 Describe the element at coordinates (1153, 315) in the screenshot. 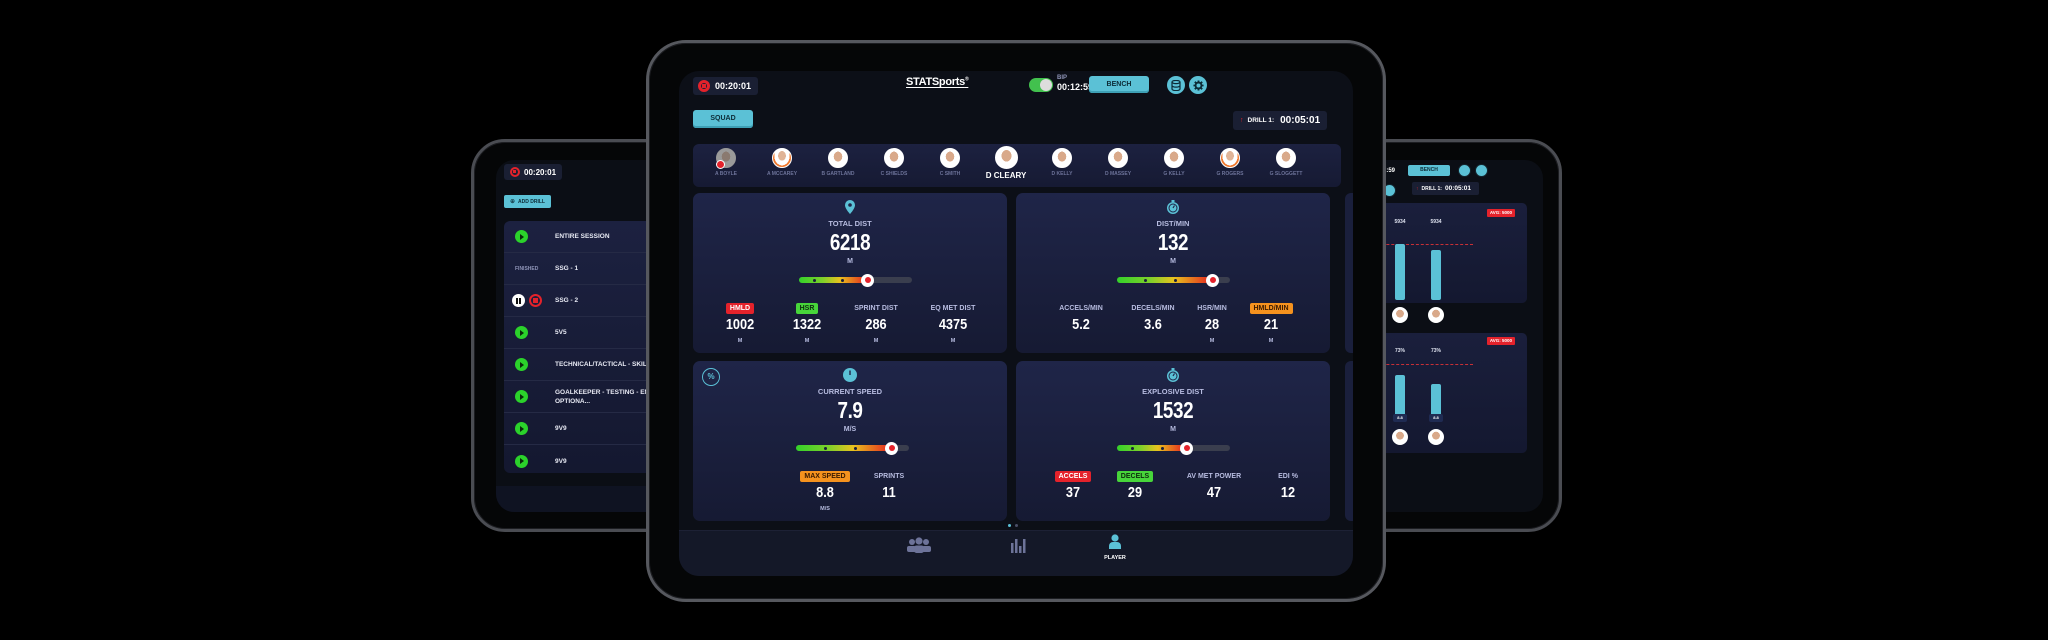

I see `stat-decels-per-min: DECELS/MIN 3.6` at that location.